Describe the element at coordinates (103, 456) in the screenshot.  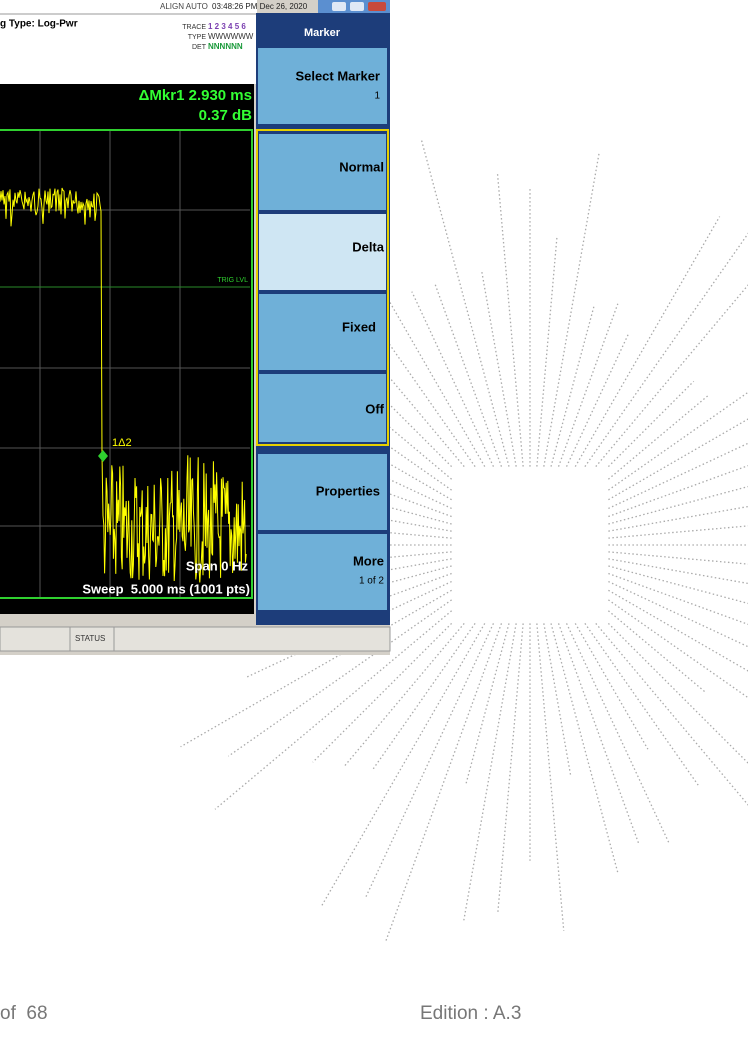
I see `marker` at that location.